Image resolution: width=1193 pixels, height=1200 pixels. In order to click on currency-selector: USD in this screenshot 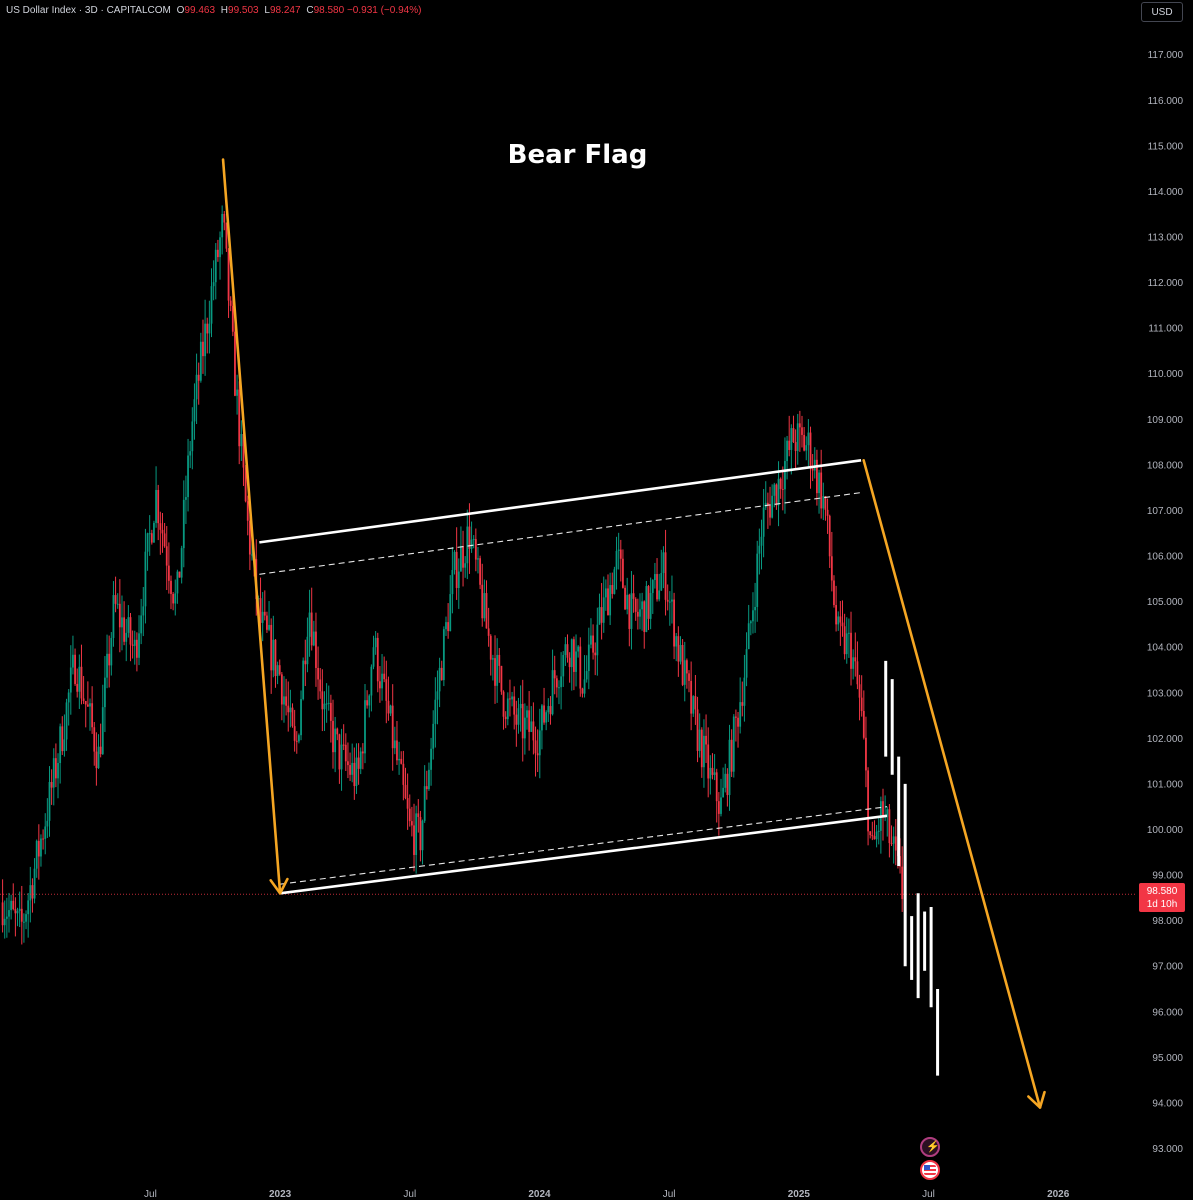, I will do `click(1162, 12)`.